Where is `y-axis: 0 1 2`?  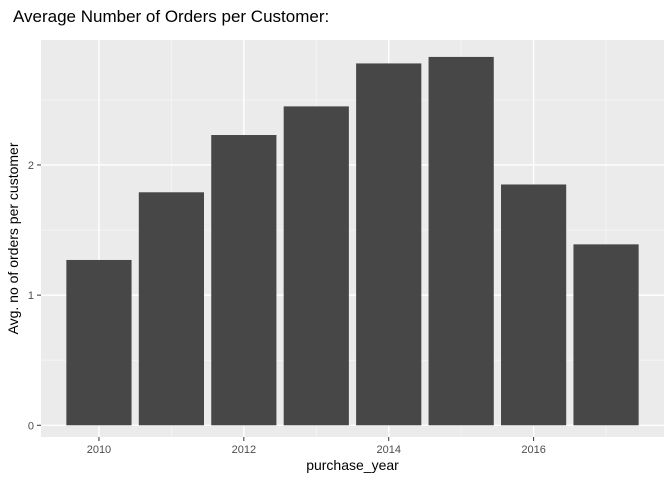 y-axis: 0 1 2 is located at coordinates (34, 296).